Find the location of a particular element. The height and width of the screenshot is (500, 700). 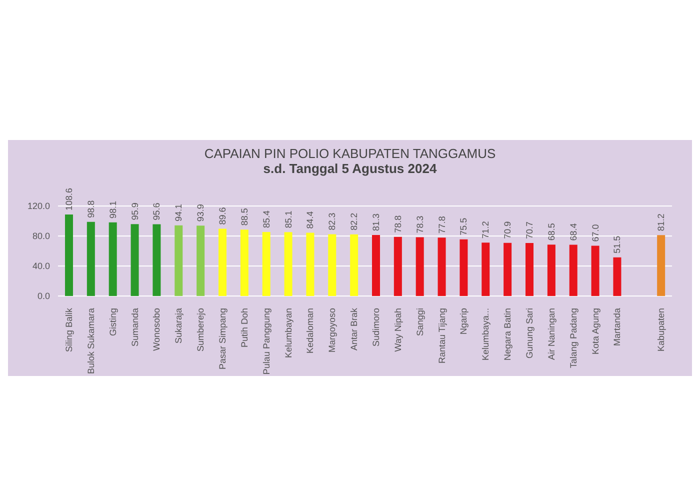

chart-subtitle: s.d. Tanggal 5 Agustus 2024 is located at coordinates (350, 168).